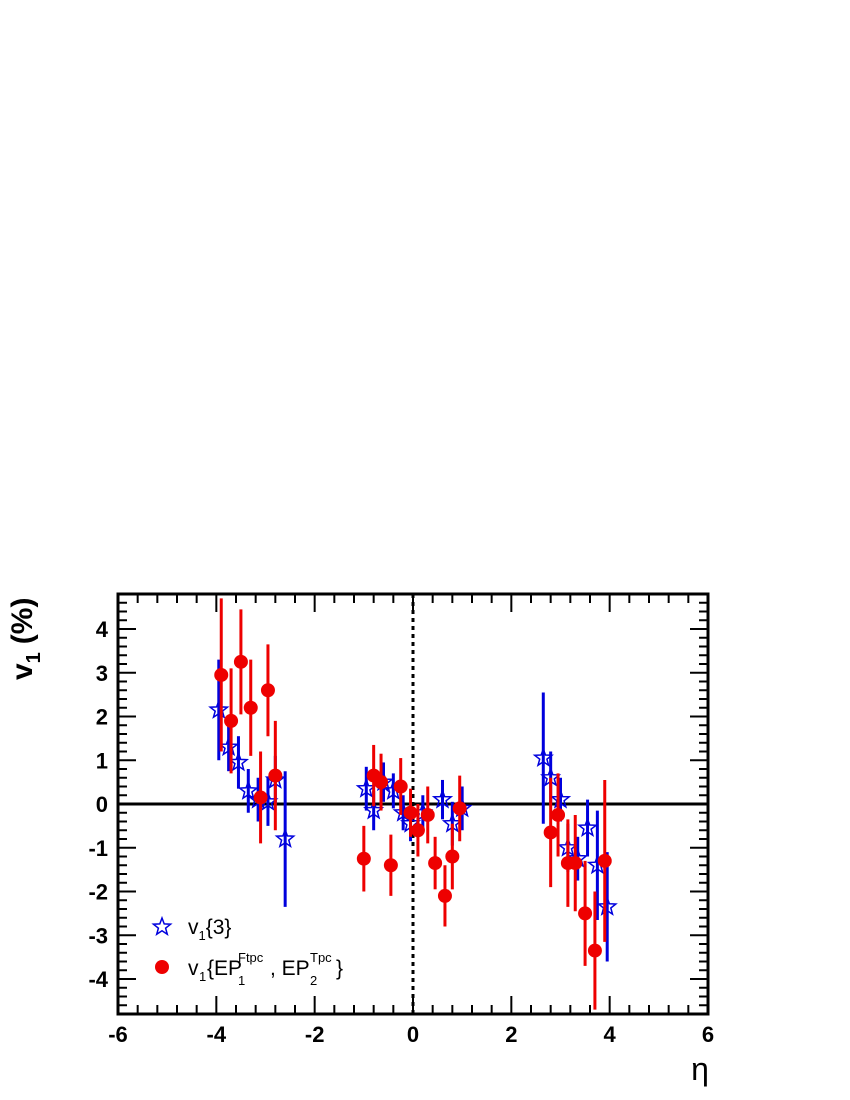  Describe the element at coordinates (219, 927) in the screenshot. I see `legend-text-part: {3}` at that location.